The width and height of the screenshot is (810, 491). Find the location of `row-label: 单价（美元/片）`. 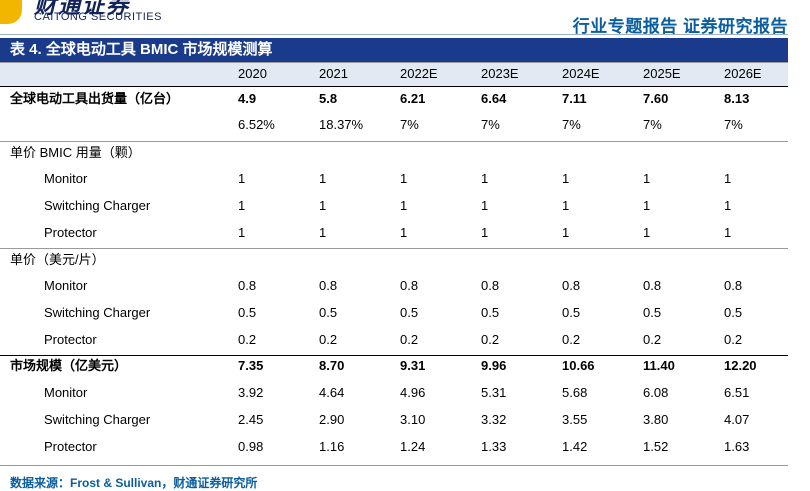

row-label: 单价（美元/片） is located at coordinates (57, 259).